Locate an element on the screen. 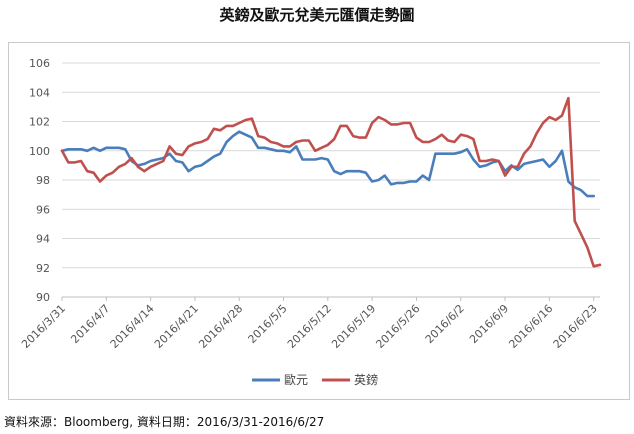  chart-legend: 歐元 英鎊 is located at coordinates (315, 379).